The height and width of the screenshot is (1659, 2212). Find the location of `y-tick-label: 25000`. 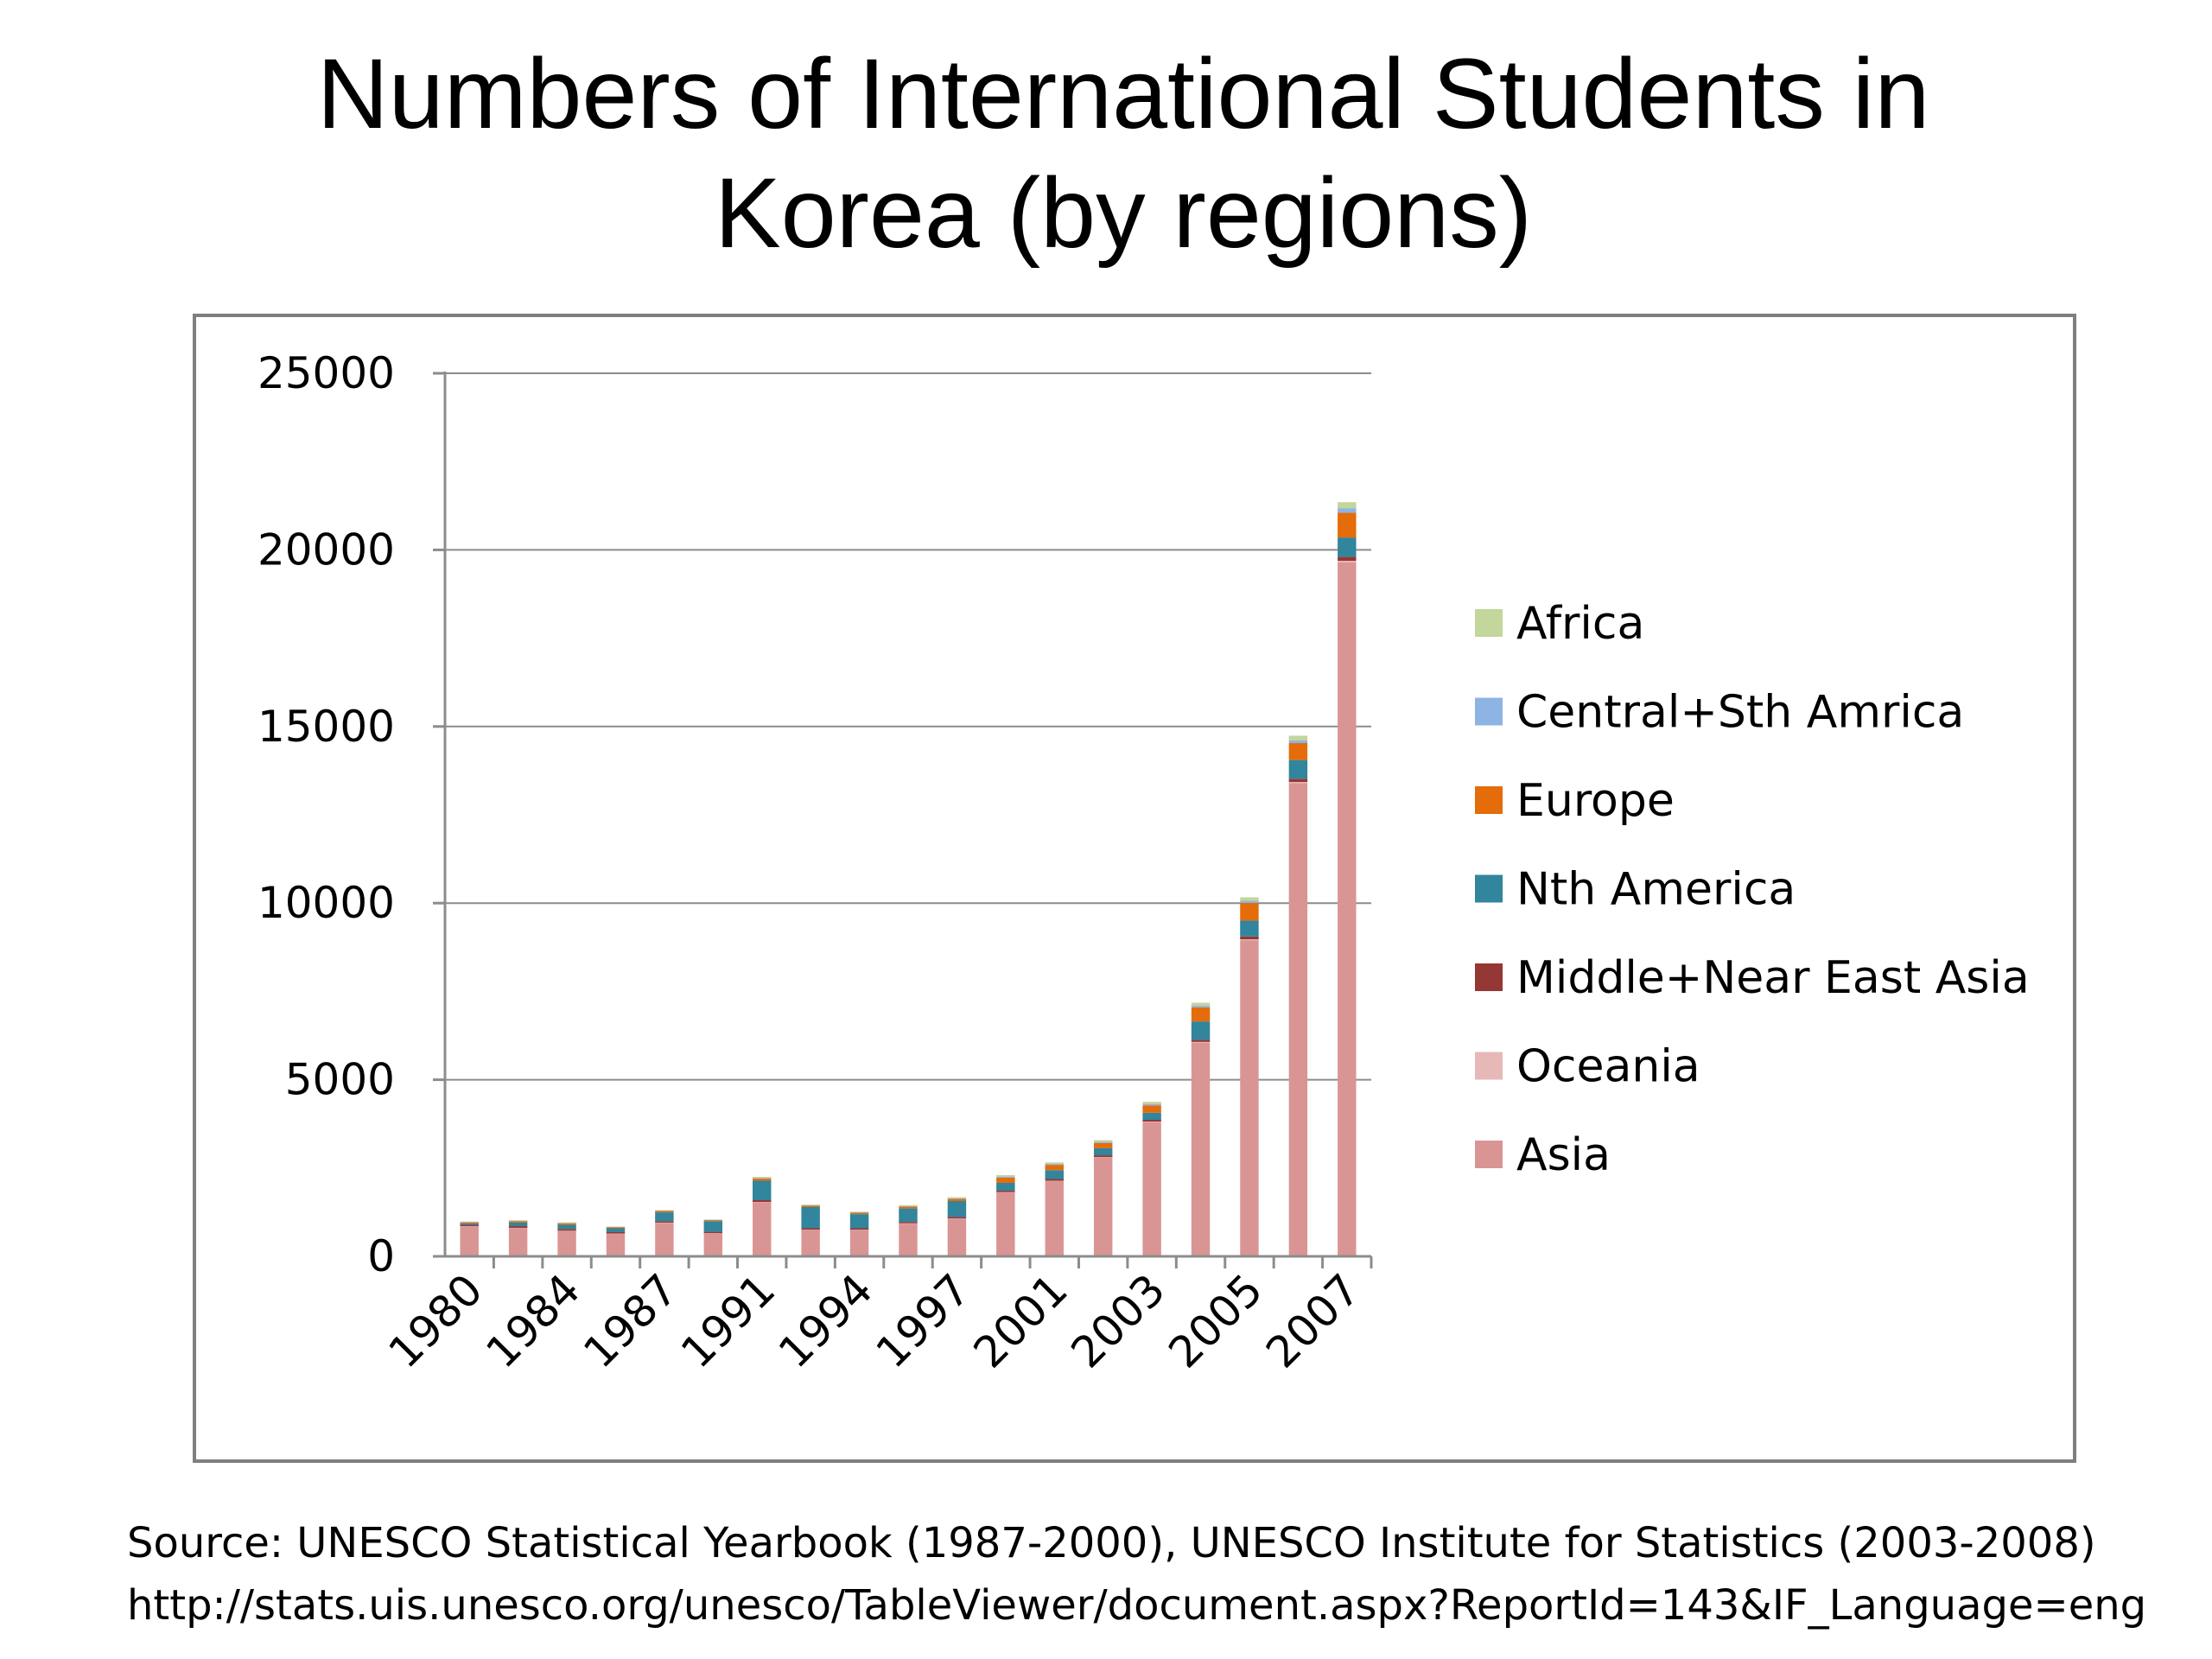

y-tick-label: 25000 is located at coordinates (326, 373).